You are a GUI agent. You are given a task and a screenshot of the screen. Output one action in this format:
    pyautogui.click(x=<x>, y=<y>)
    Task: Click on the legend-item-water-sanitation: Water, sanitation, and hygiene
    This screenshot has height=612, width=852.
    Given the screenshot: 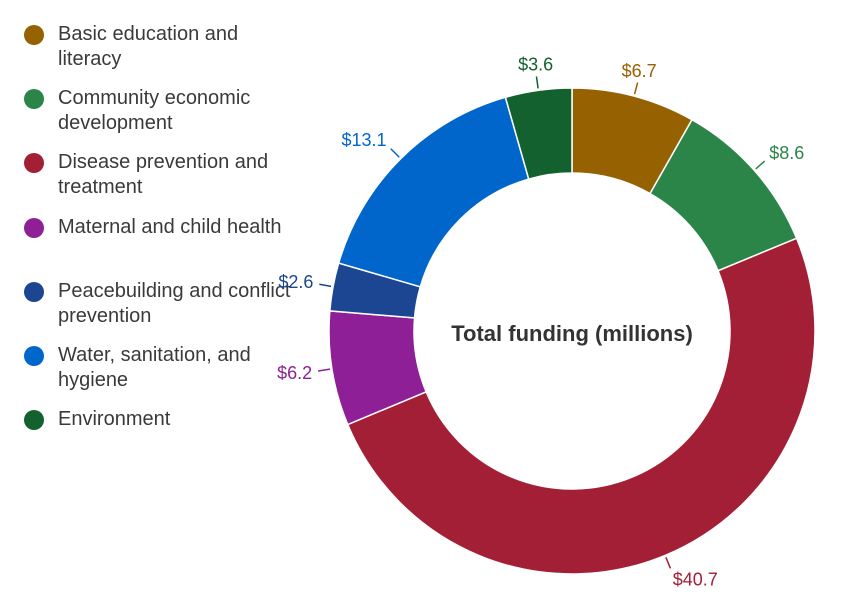 What is the action you would take?
    pyautogui.click(x=157, y=375)
    